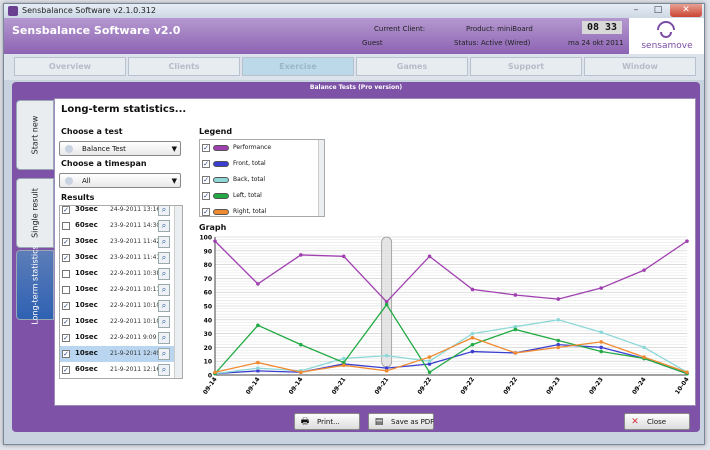 The height and width of the screenshot is (450, 710). What do you see at coordinates (249, 179) in the screenshot?
I see `legend-label-text: Back, total` at bounding box center [249, 179].